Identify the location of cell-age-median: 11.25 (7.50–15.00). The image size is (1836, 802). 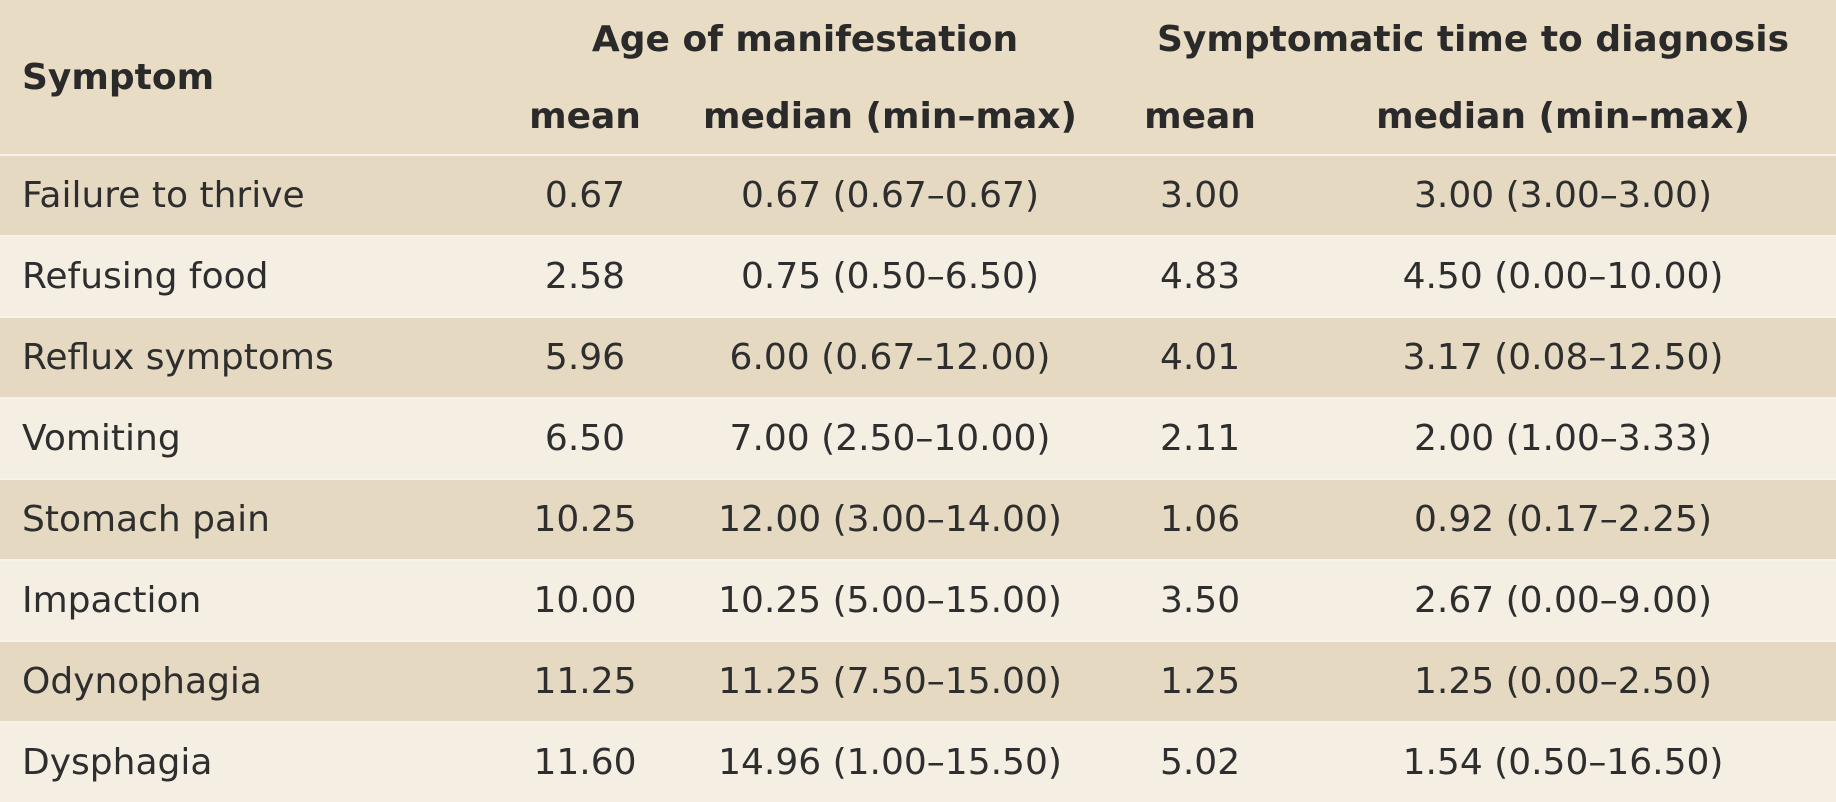
(890, 681).